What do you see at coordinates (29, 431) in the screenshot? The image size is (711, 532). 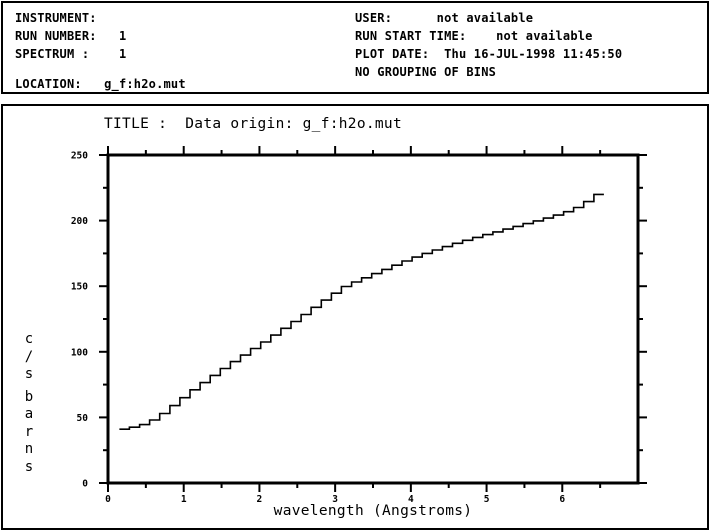 I see `y-axis-label-char: r` at bounding box center [29, 431].